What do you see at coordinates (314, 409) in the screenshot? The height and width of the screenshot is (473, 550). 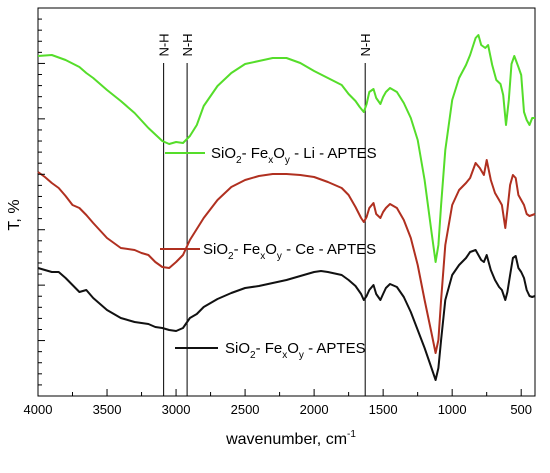 I see `x-tick-label: 2000` at bounding box center [314, 409].